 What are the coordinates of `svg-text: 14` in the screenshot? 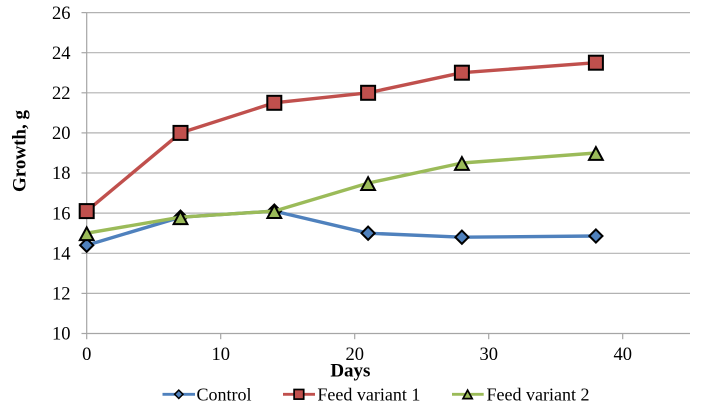 It's located at (61, 255).